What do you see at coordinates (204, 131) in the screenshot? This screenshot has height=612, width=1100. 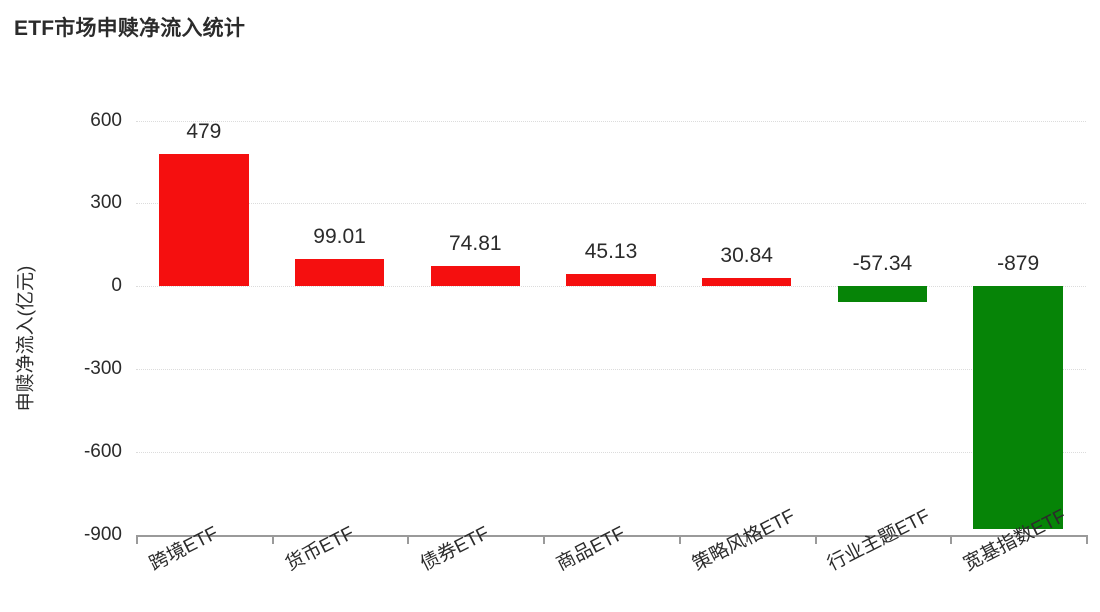 I see `bar-value-label: 479` at bounding box center [204, 131].